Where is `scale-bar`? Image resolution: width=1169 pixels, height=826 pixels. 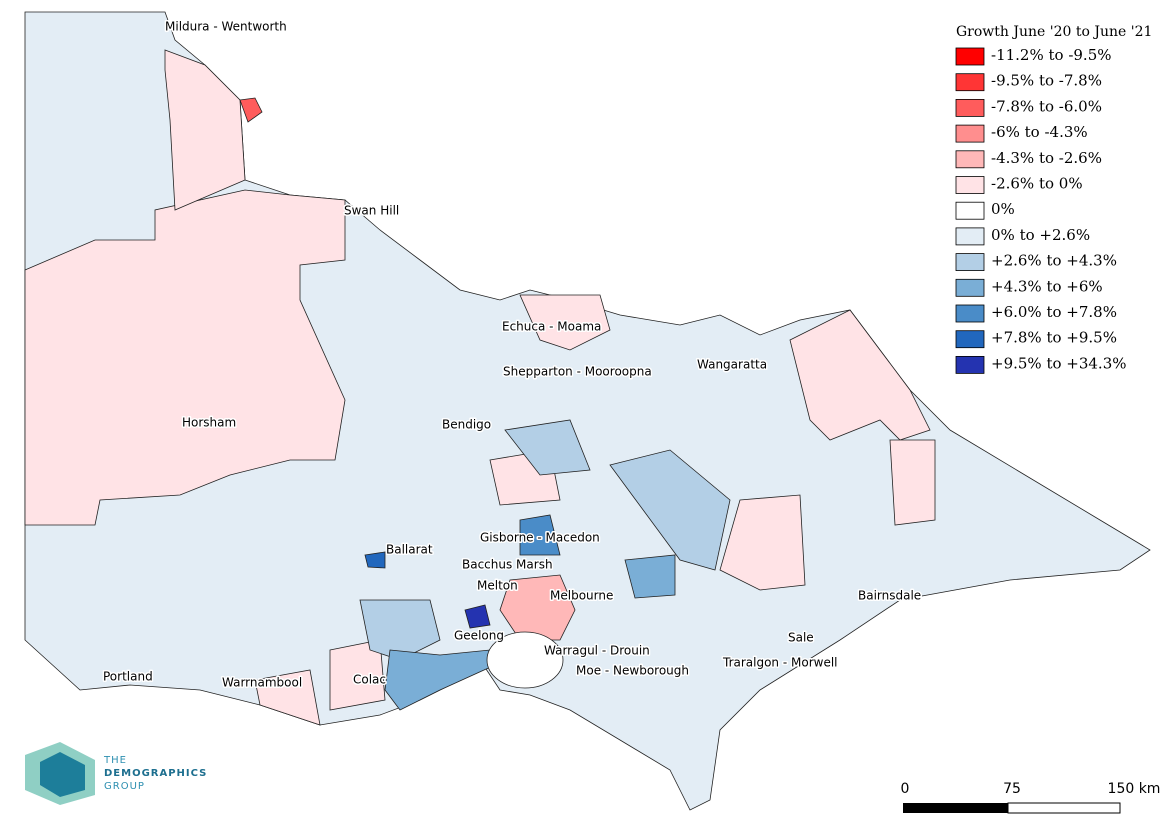
scale-bar is located at coordinates (1012, 808).